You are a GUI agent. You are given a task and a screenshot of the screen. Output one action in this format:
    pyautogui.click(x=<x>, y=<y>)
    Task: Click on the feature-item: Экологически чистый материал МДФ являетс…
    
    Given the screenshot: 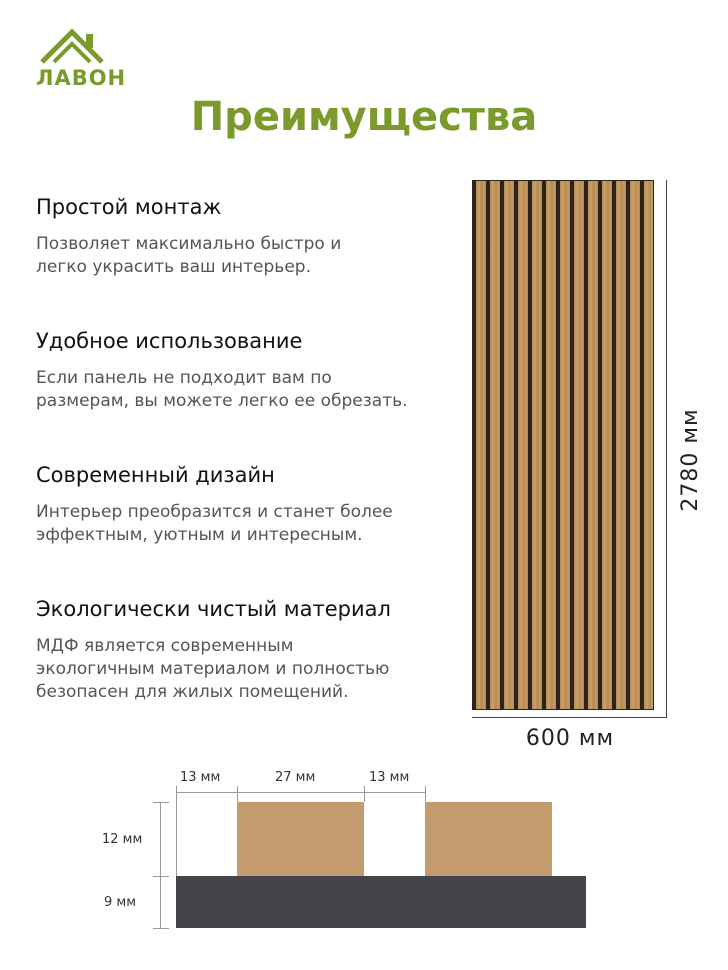 What is the action you would take?
    pyautogui.click(x=246, y=650)
    